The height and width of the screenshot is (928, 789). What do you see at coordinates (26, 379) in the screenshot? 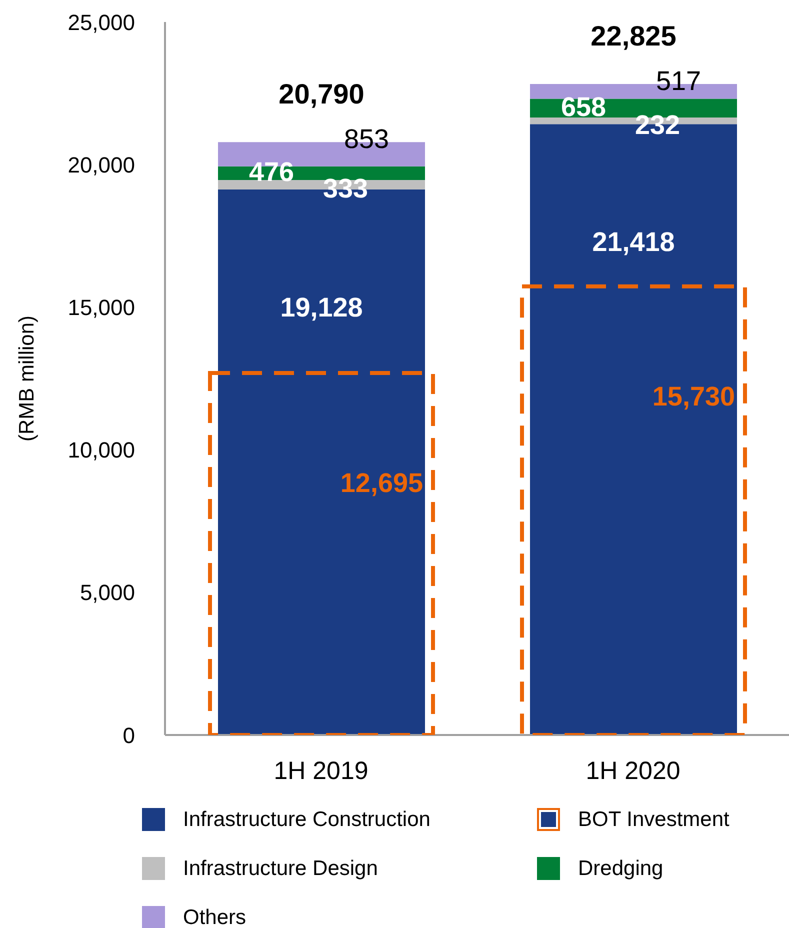
I see `y-axis-title: (RMB million)` at bounding box center [26, 379].